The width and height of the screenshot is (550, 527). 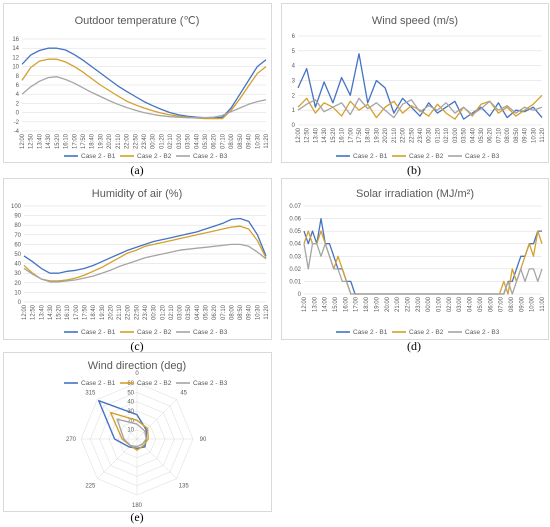 I want to click on temperature-y-tick-label: 0, so click(x=18, y=114).